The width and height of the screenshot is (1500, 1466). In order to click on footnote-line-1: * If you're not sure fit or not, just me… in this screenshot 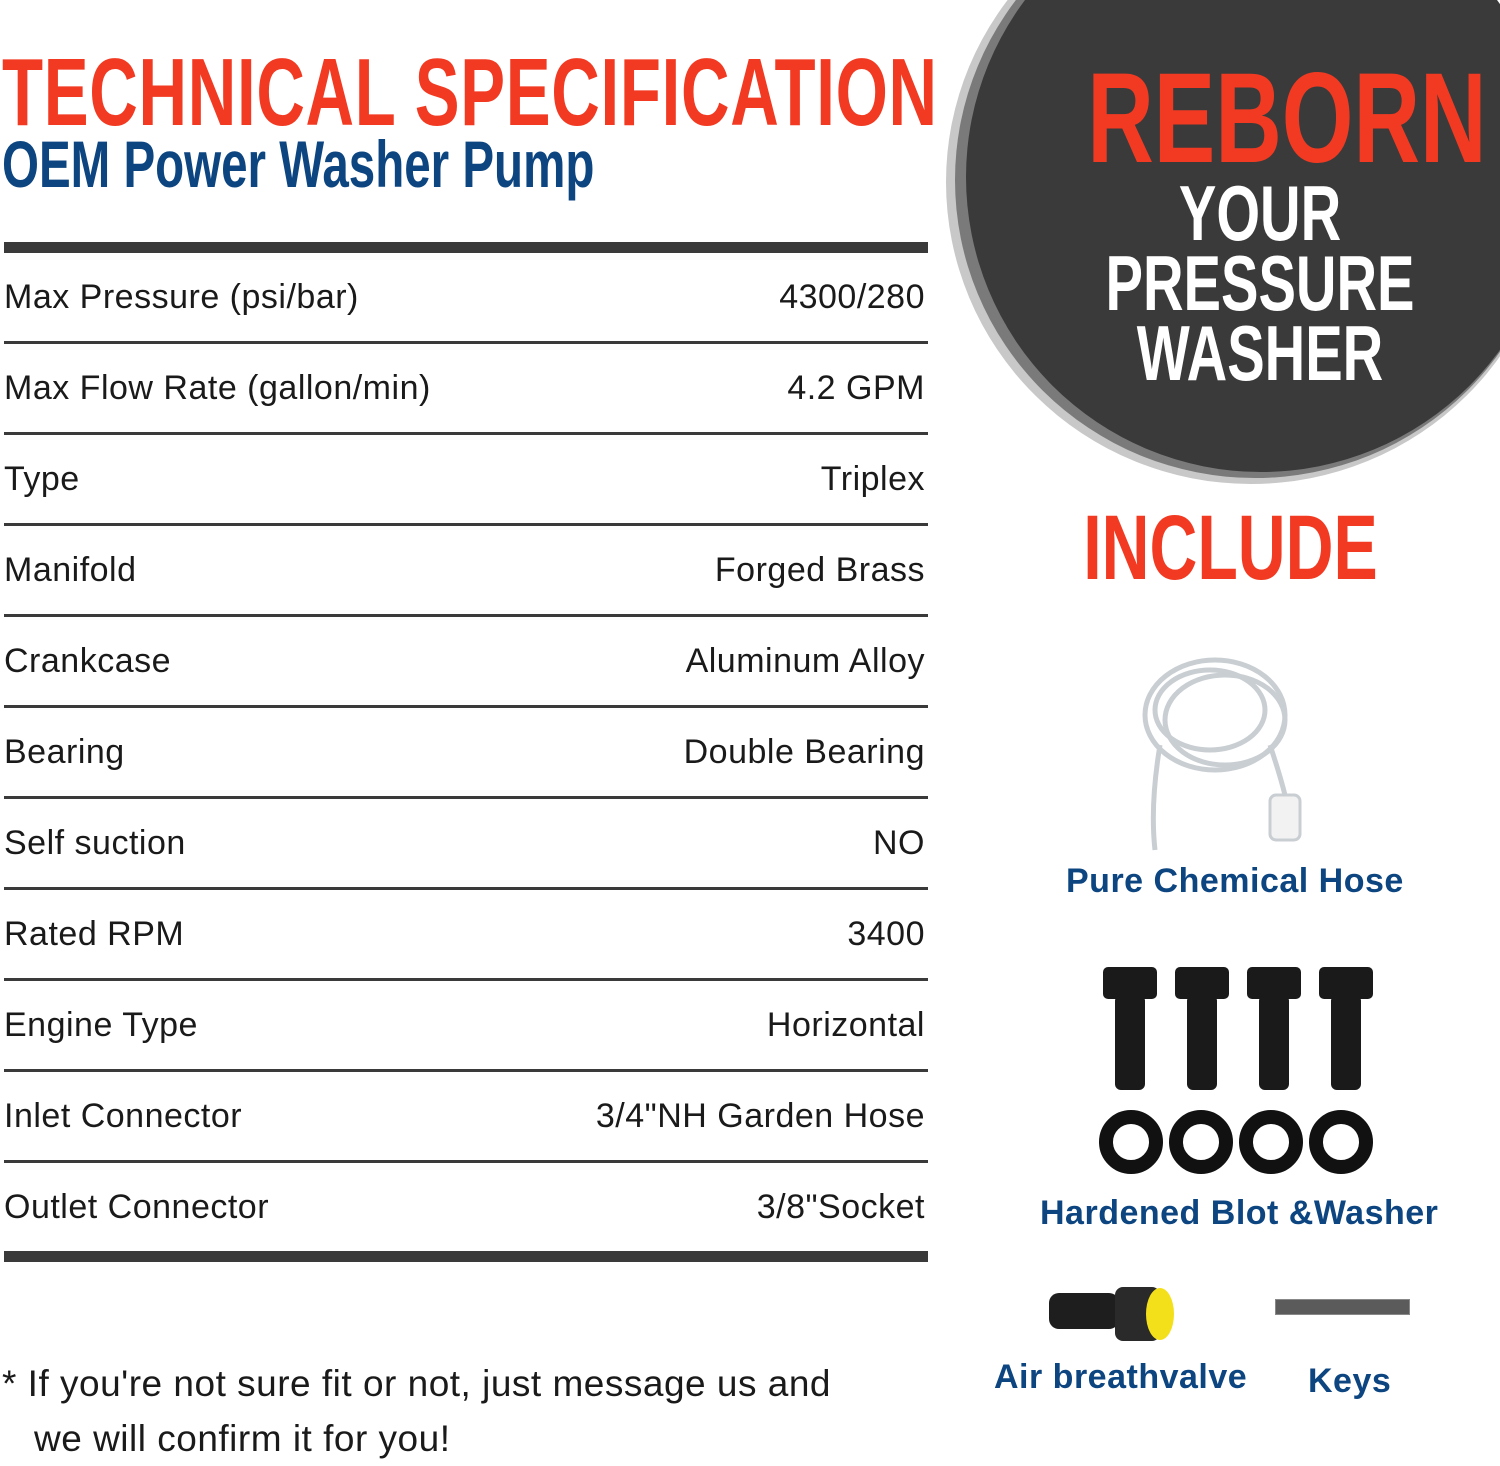, I will do `click(416, 1383)`.